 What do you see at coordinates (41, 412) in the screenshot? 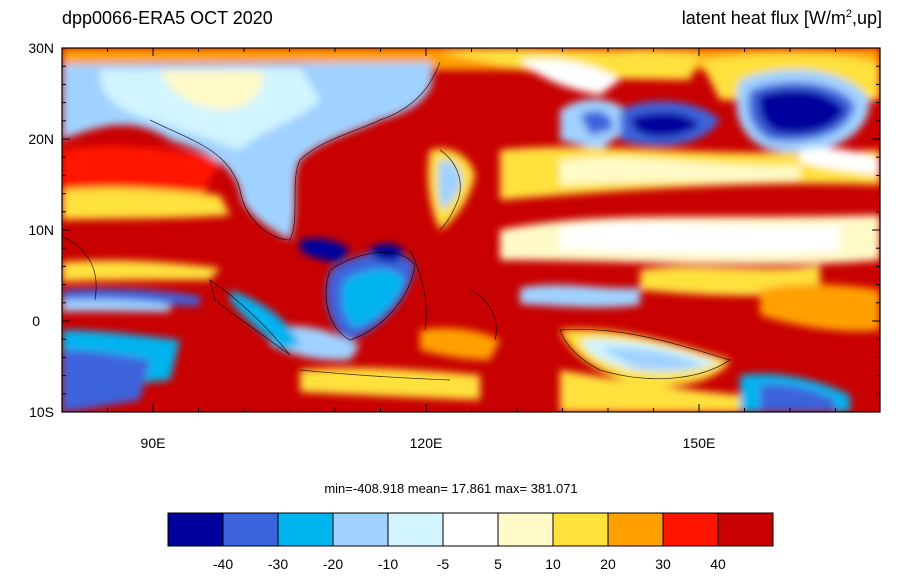
I see `lat-label-10s: 10S` at bounding box center [41, 412].